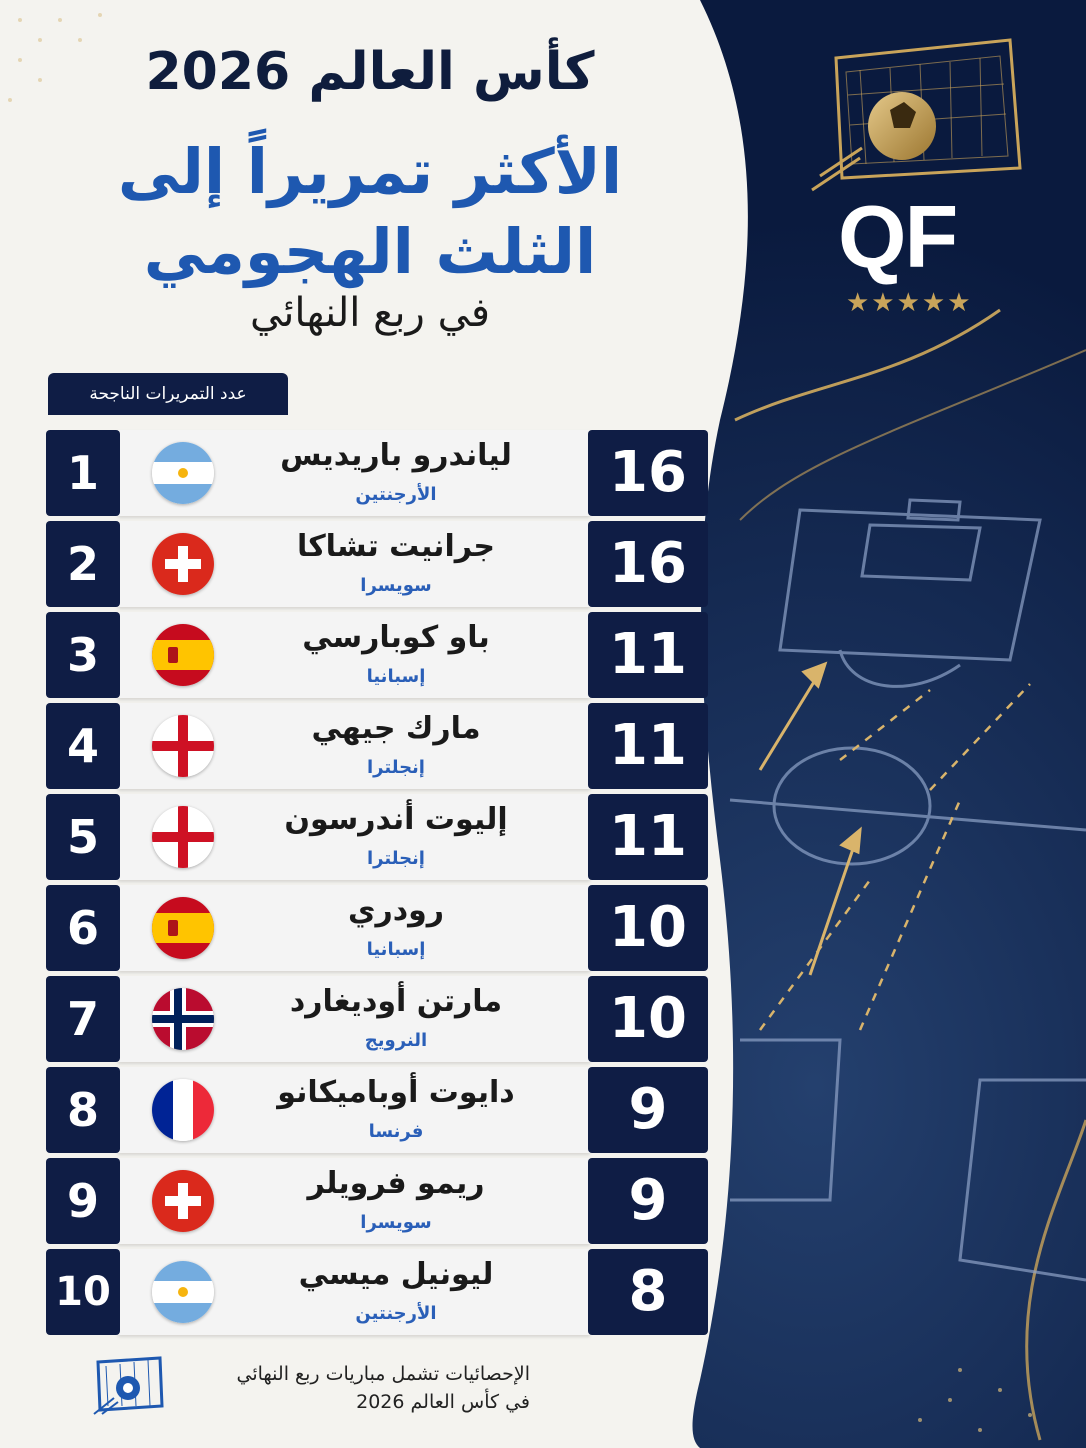 The width and height of the screenshot is (1086, 1448). Describe the element at coordinates (443, 1402) in the screenshot. I see `footer-line2: في كأس العالم 2026` at that location.